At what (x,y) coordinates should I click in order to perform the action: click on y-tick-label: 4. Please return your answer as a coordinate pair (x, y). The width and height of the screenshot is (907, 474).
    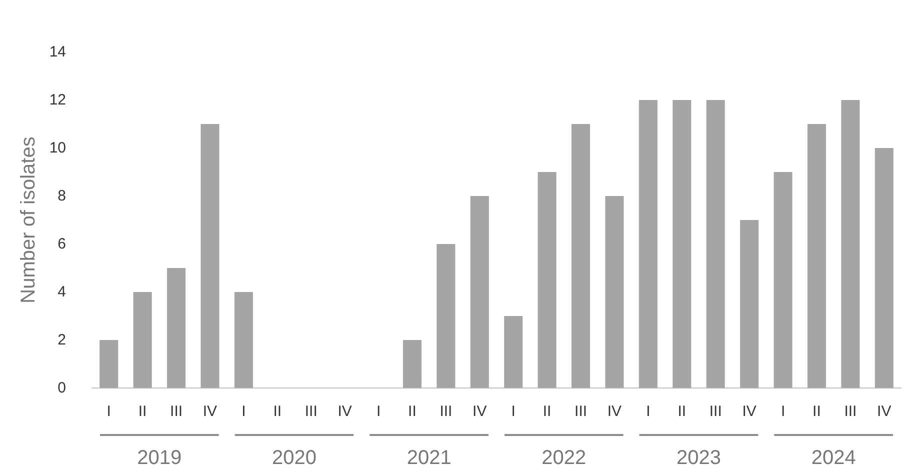
    Looking at the image, I should click on (62, 292).